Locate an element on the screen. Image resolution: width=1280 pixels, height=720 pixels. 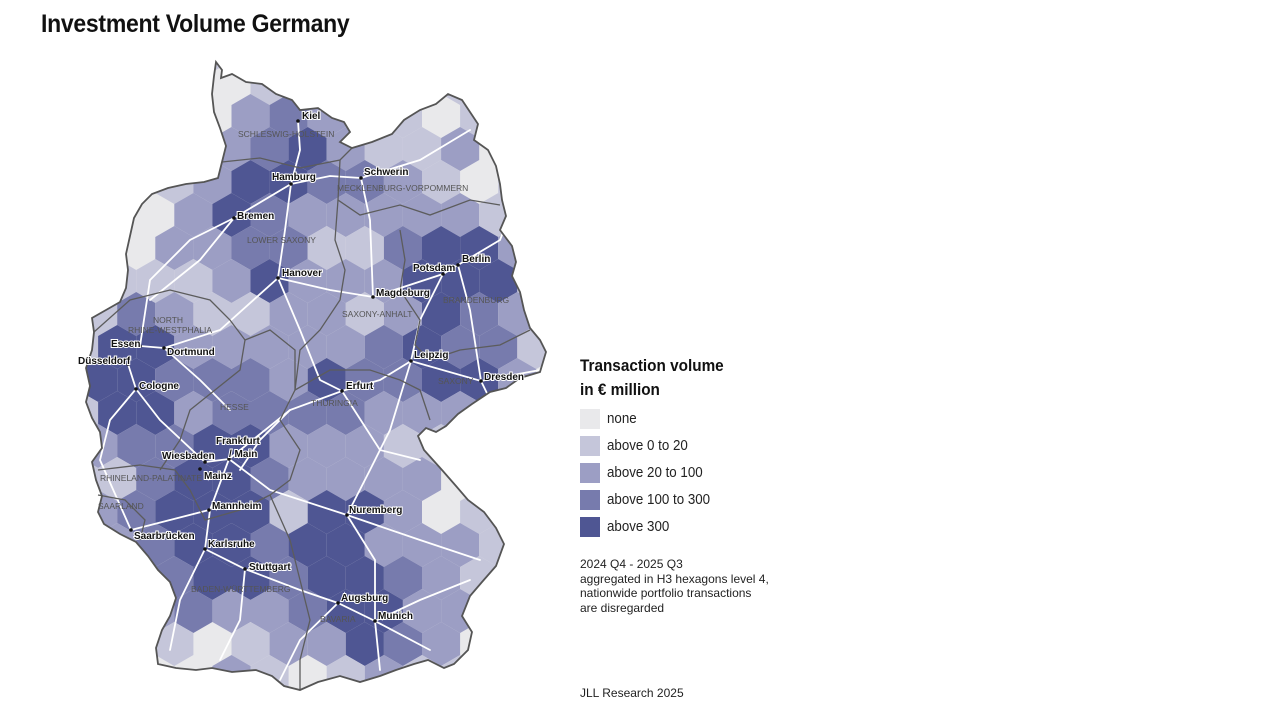
city-label: Berlin is located at coordinates (476, 259).